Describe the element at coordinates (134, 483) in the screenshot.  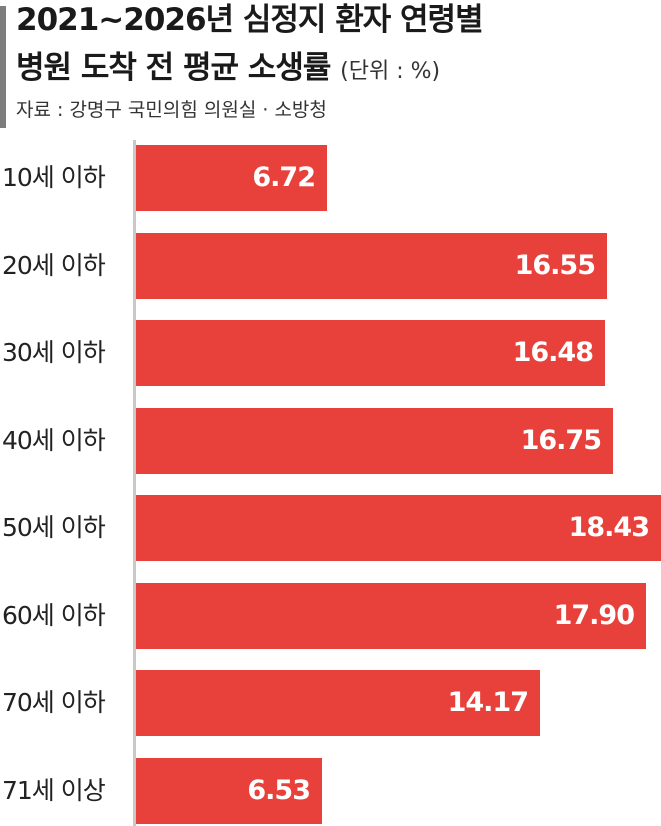
I see `category-axis-line` at that location.